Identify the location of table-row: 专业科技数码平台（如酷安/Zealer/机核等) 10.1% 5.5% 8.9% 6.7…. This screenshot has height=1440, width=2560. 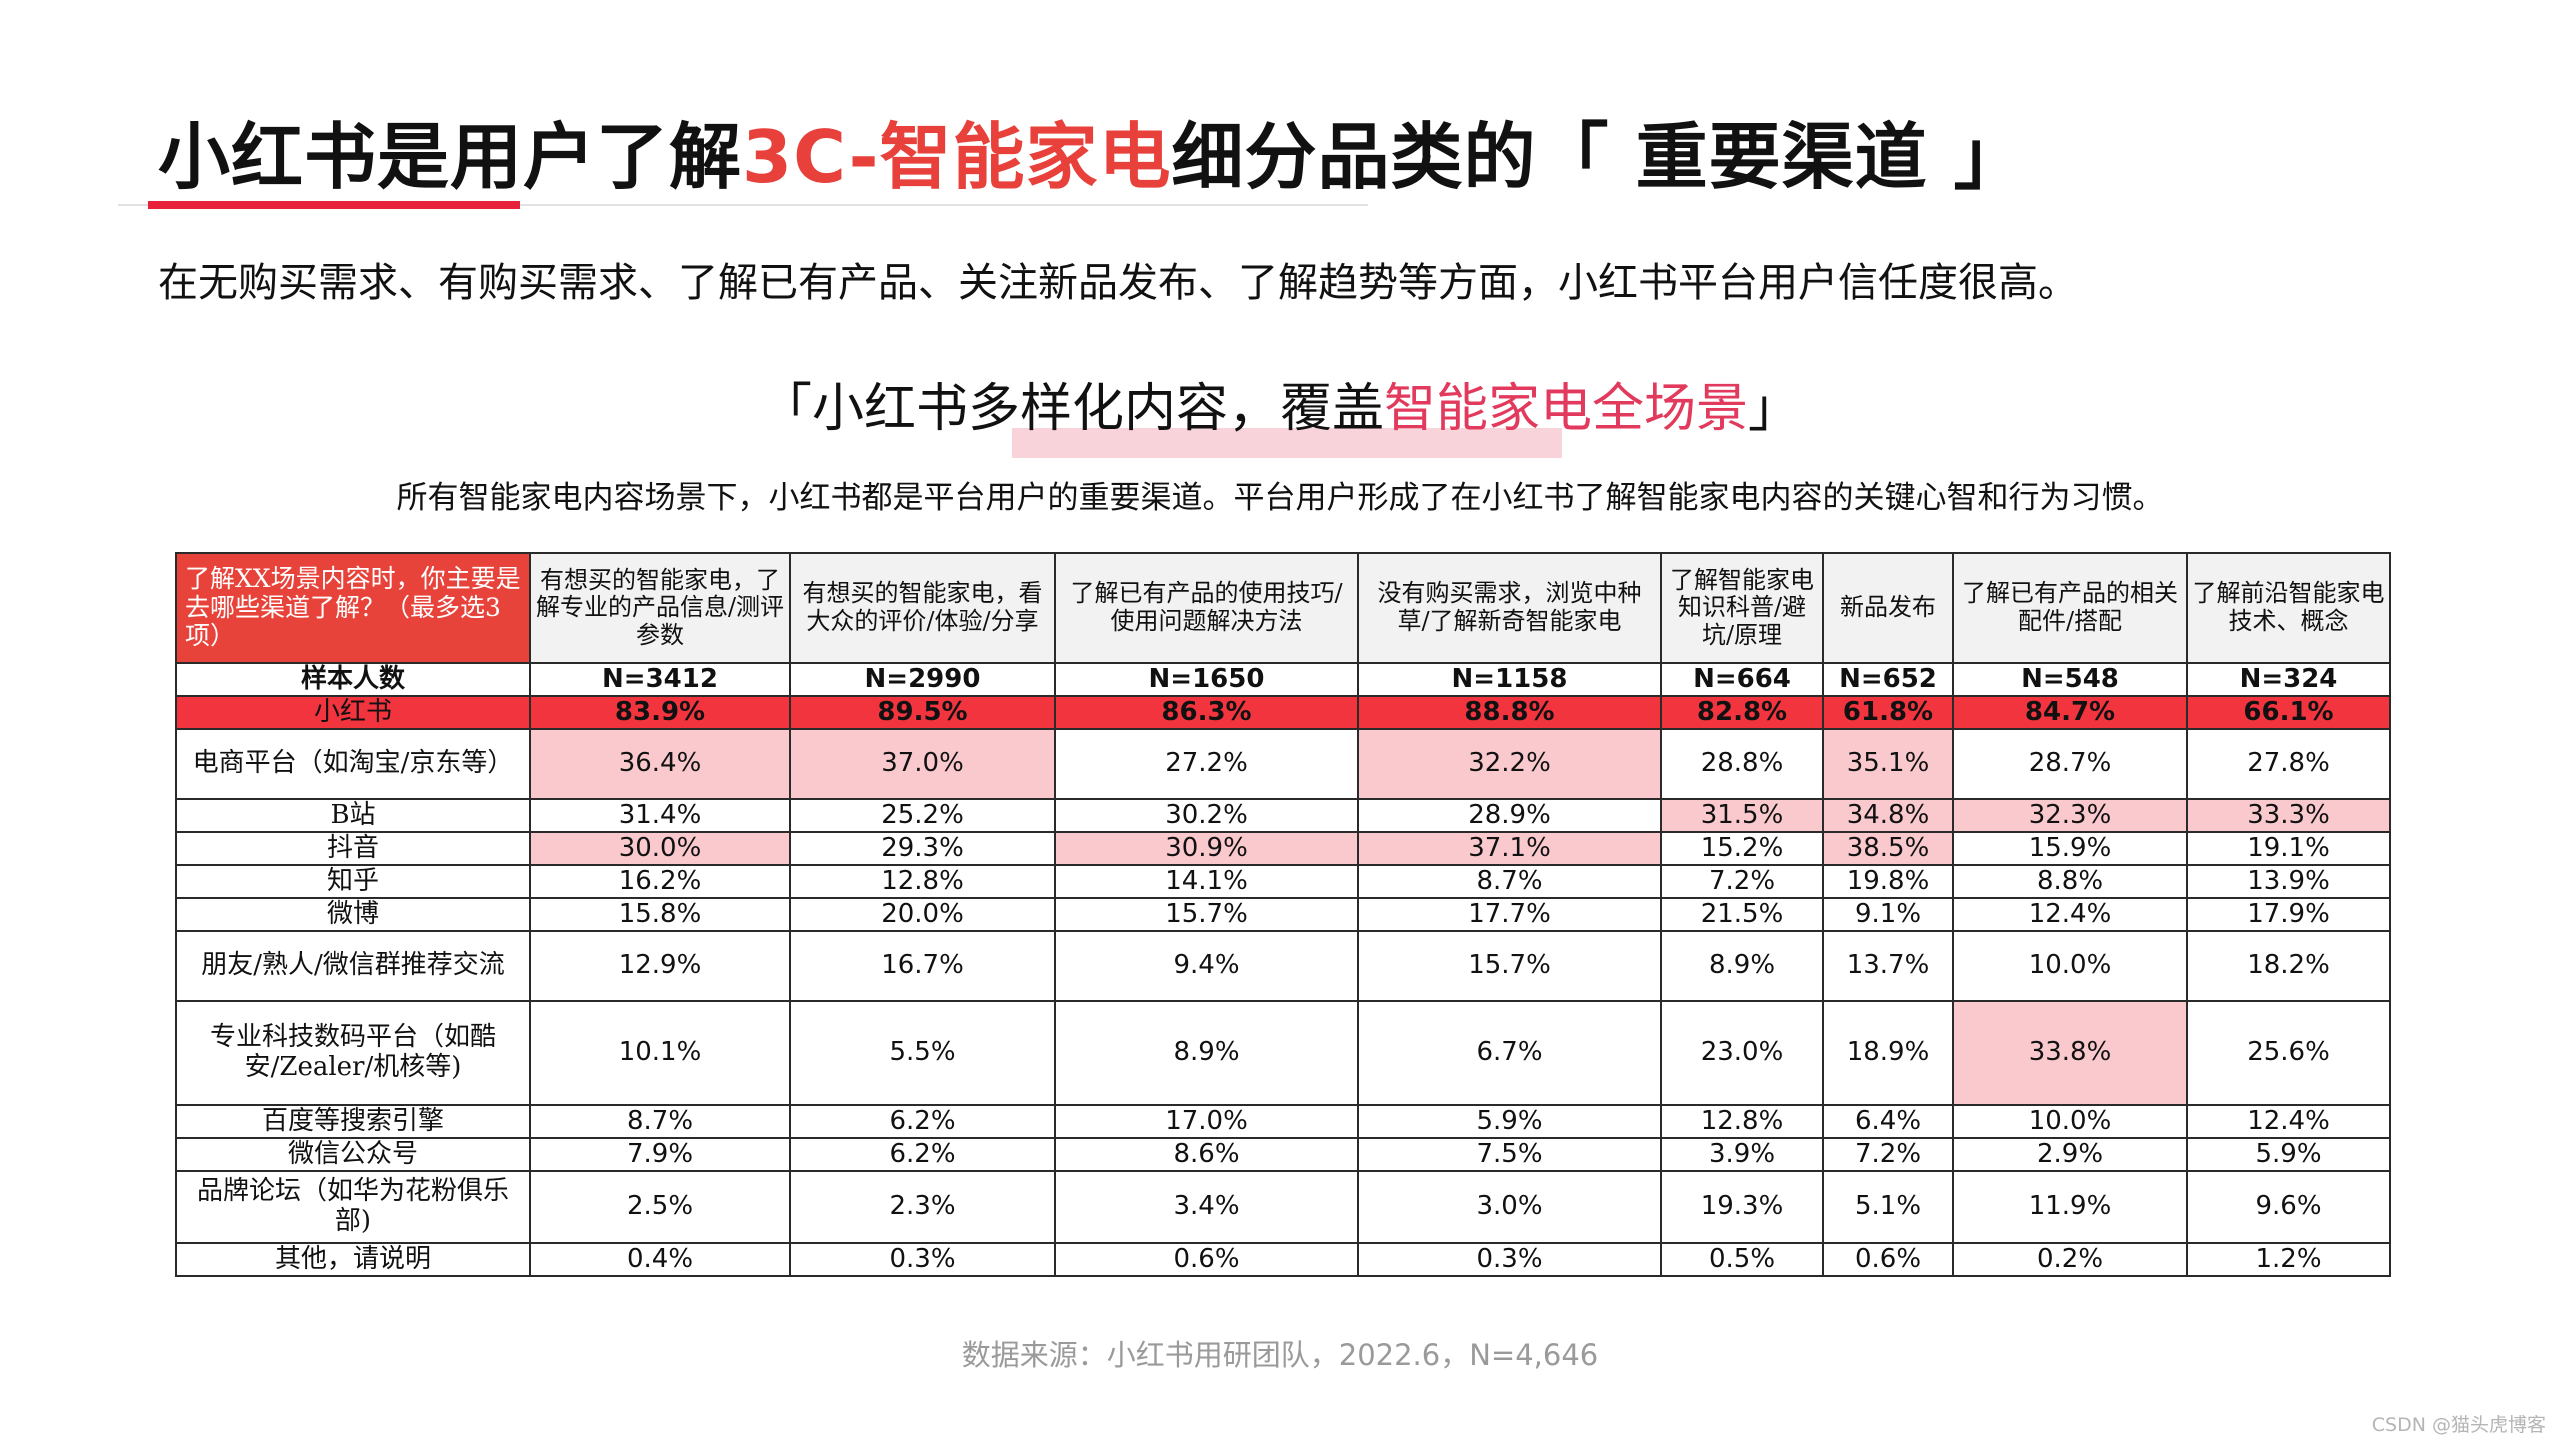
(1283, 1053).